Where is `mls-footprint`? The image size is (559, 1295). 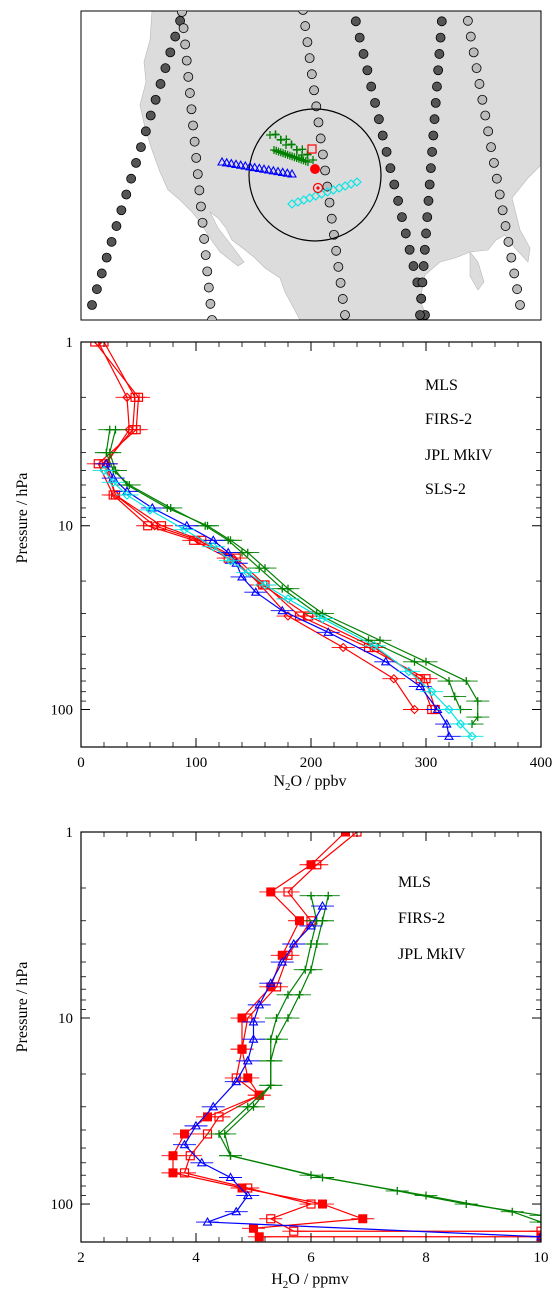
mls-footprint is located at coordinates (312, 149).